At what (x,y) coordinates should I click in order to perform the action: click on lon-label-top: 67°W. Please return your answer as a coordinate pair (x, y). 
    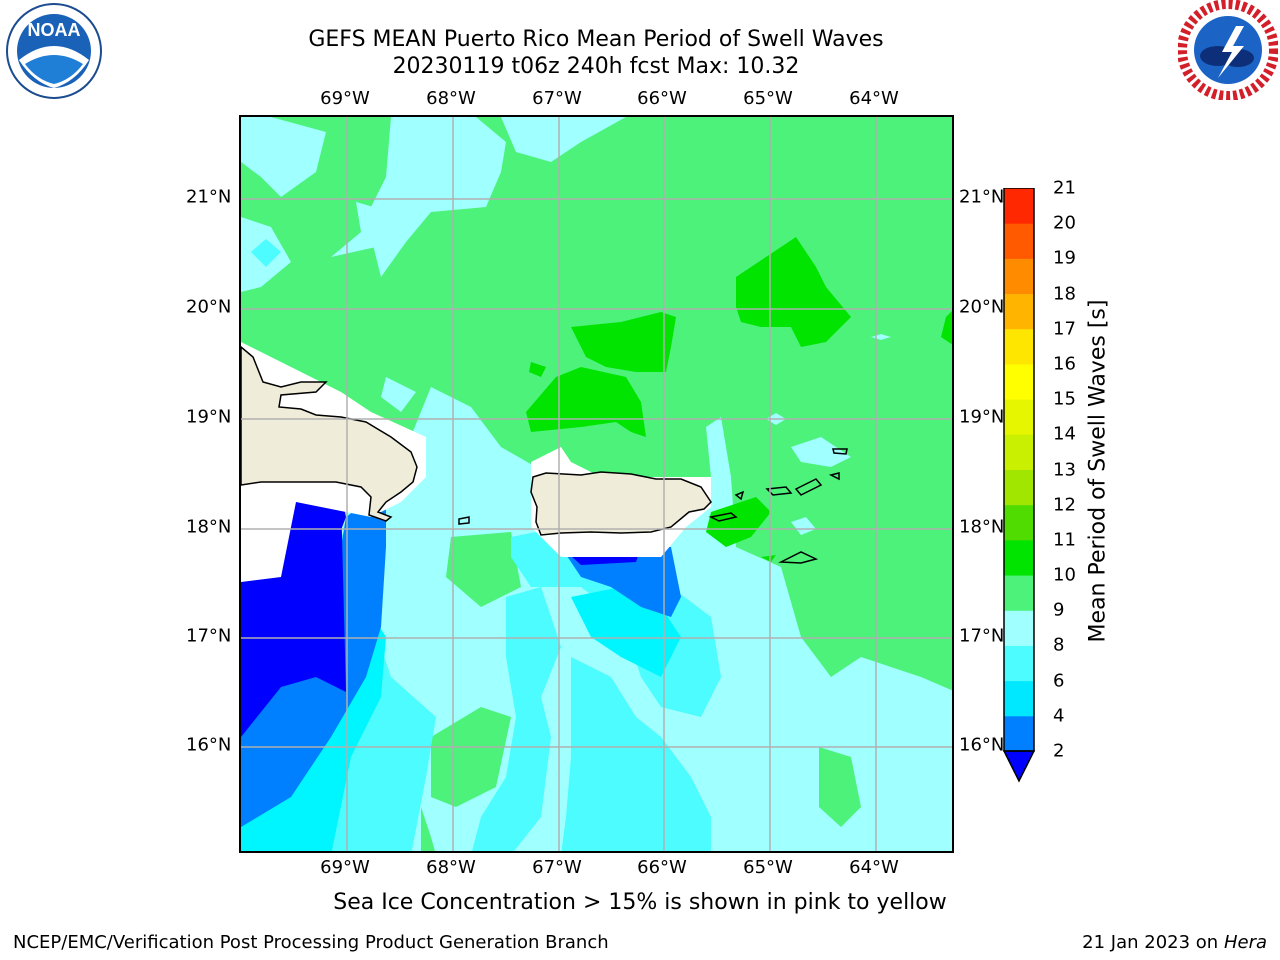
    Looking at the image, I should click on (557, 98).